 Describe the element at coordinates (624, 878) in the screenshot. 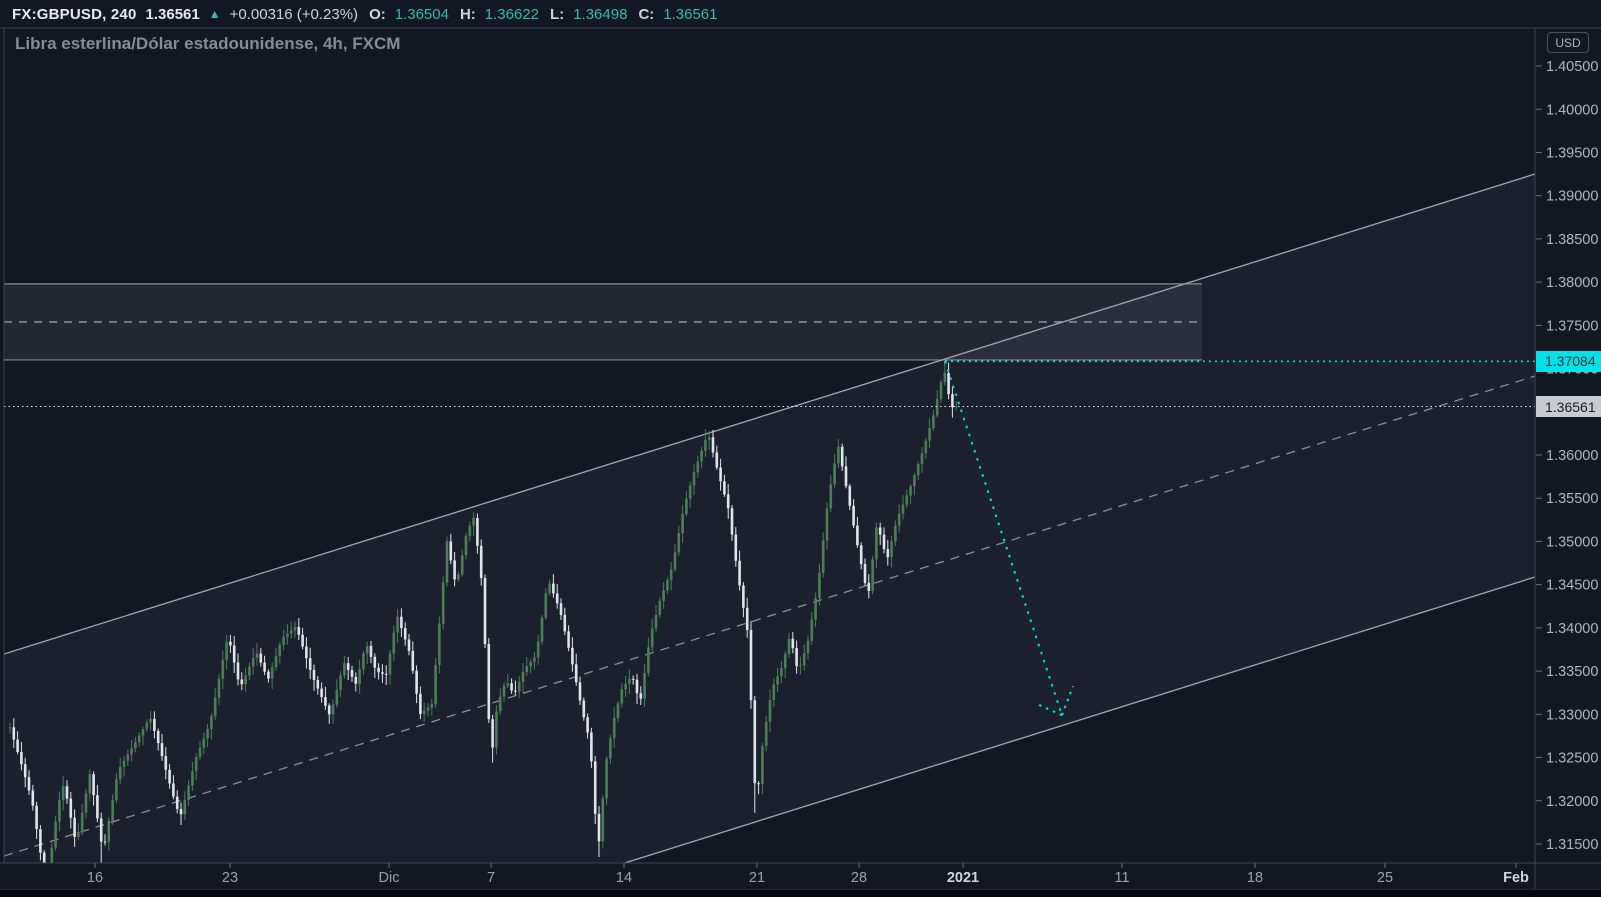

I see `time-tick-label: 14` at that location.